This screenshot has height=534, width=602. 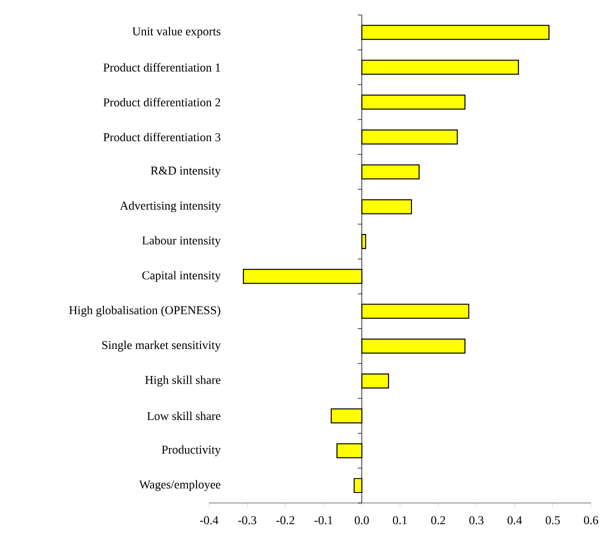 What do you see at coordinates (247, 520) in the screenshot?
I see `x-tick-label: -0.3` at bounding box center [247, 520].